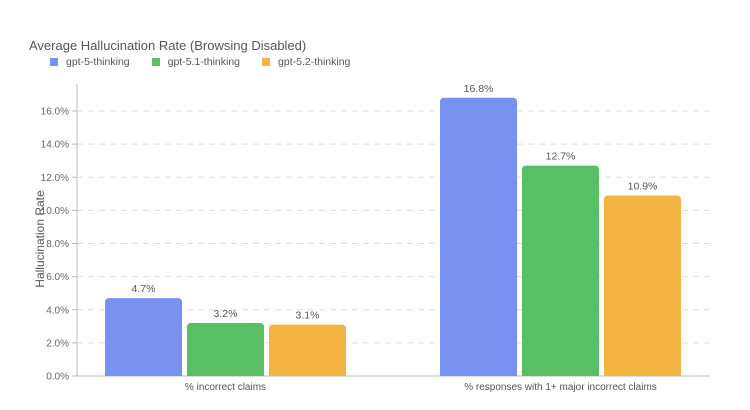  I want to click on y-tick-label: 8.0%, so click(57, 244).